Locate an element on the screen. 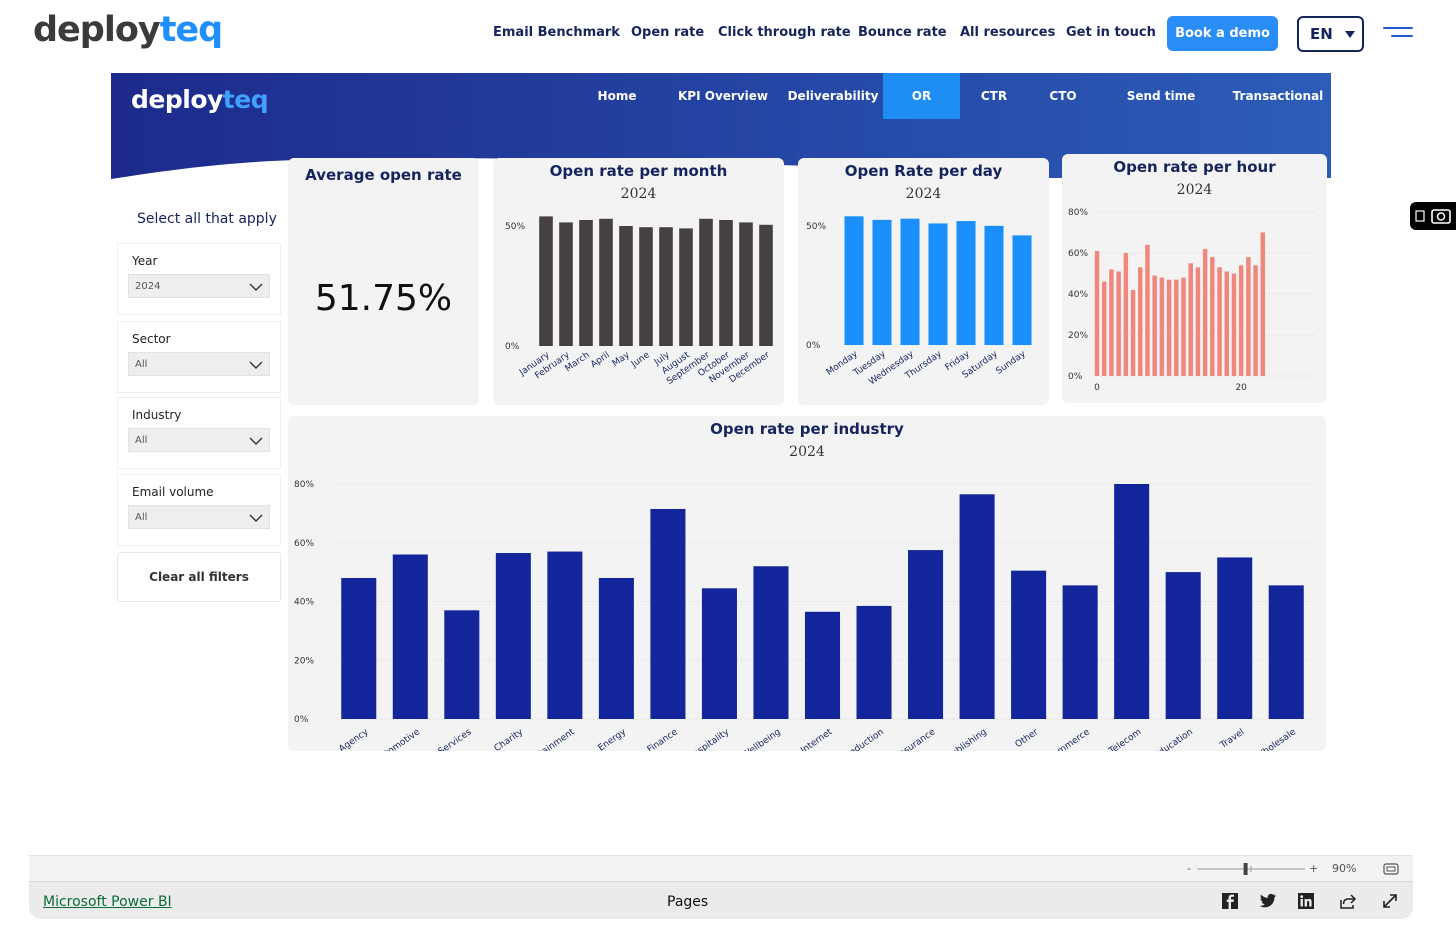  fit-to-page-icon is located at coordinates (1391, 869).